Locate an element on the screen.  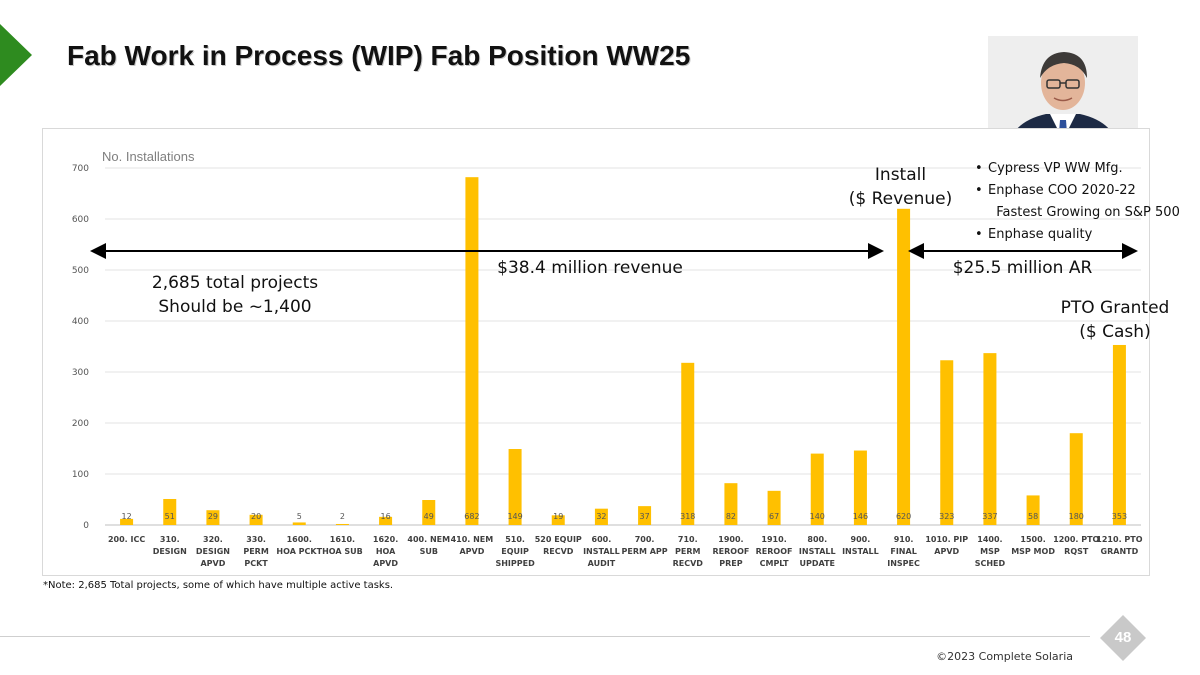
page-number: 48 is located at coordinates (1123, 637).